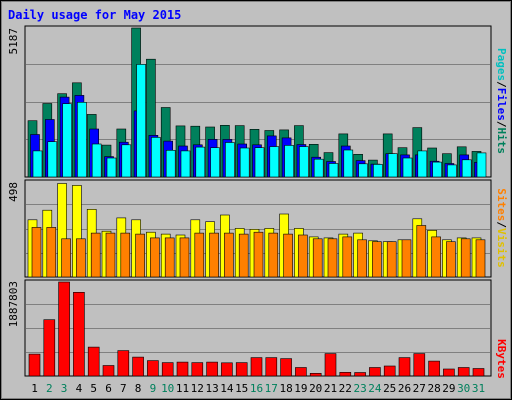 The width and height of the screenshot is (512, 404). Describe the element at coordinates (463, 388) in the screenshot. I see `x-axis-label-day-30: 30` at that location.